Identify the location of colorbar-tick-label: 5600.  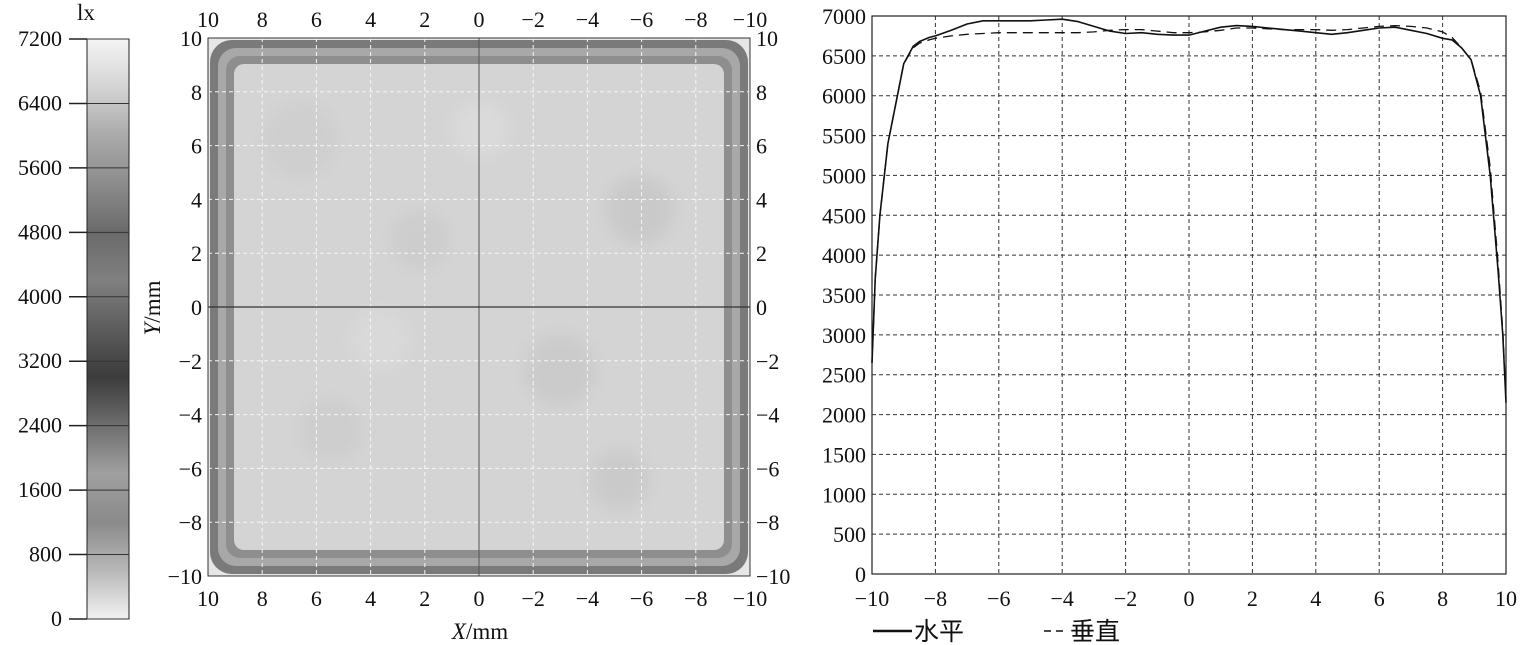
(40, 167).